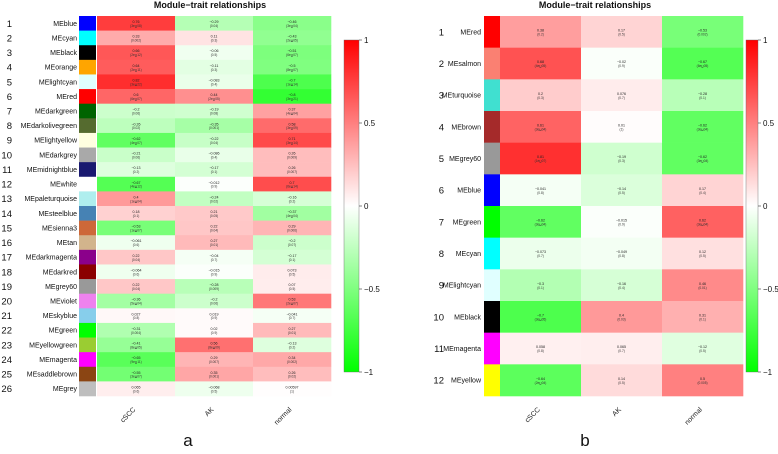  Describe the element at coordinates (291, 66) in the screenshot. I see `cell-correlation-label: −0.5` at that location.